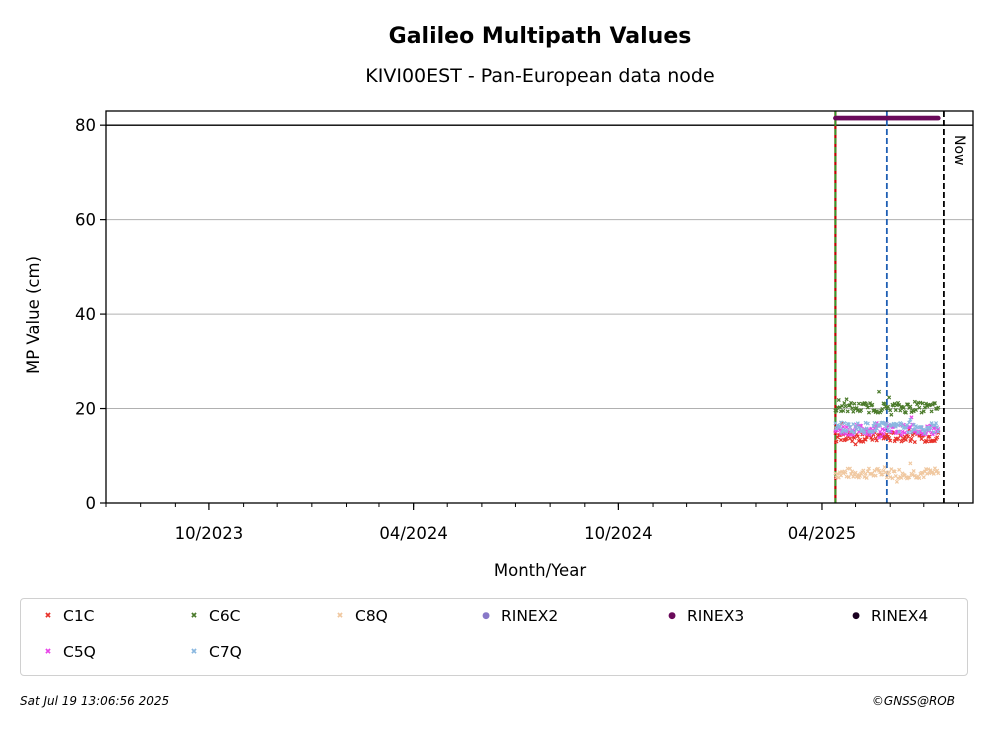 Image resolution: width=993 pixels, height=734 pixels. Describe the element at coordinates (900, 616) in the screenshot. I see `legend-label: RINEX4` at that location.